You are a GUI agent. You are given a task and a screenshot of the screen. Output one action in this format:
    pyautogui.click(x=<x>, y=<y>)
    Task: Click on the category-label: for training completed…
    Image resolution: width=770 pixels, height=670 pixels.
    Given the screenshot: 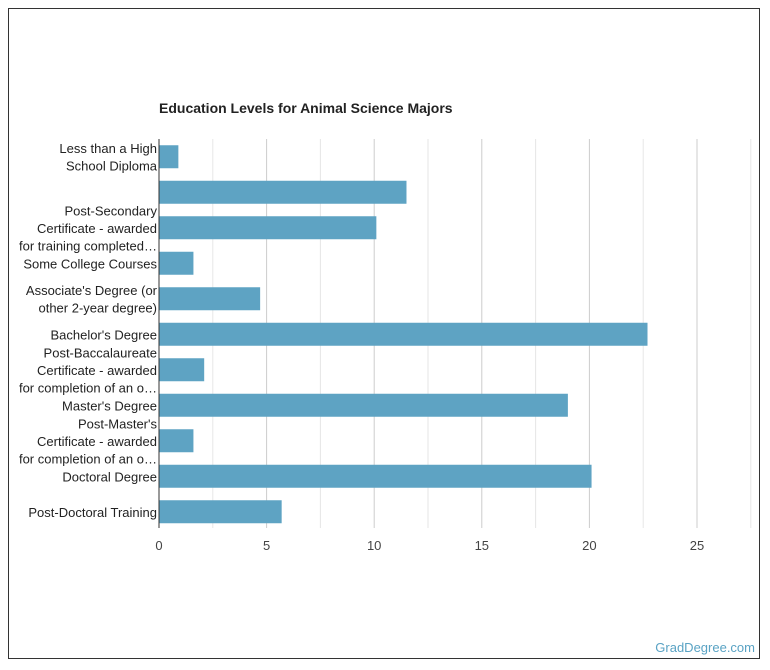 What is the action you would take?
    pyautogui.click(x=88, y=245)
    